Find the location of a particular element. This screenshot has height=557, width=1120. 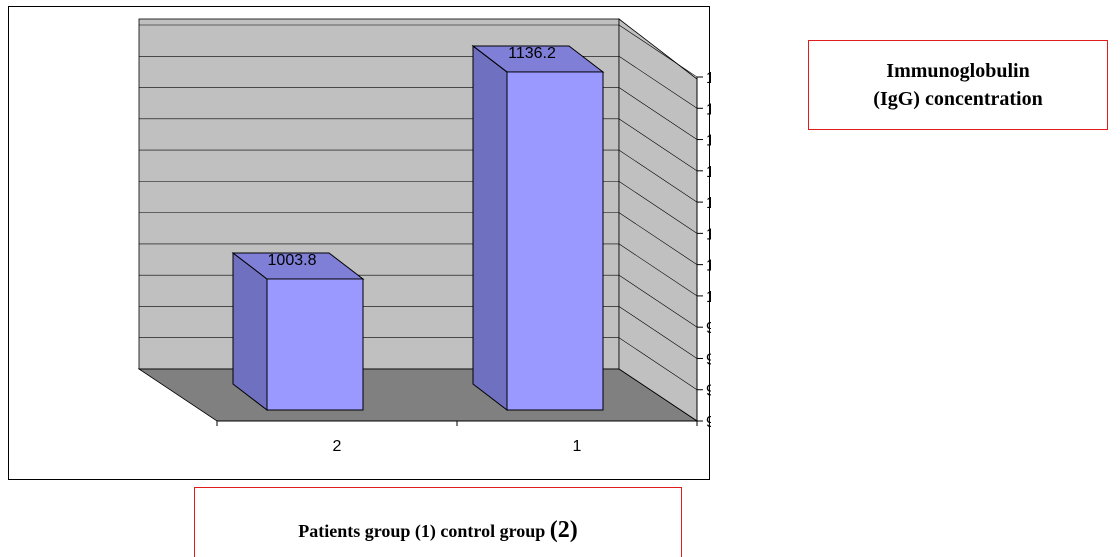

side-wall is located at coordinates (658, 220).